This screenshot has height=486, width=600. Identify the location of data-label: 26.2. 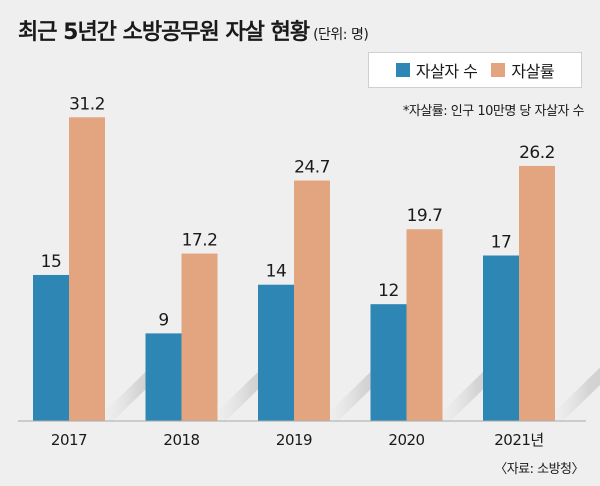
(537, 153).